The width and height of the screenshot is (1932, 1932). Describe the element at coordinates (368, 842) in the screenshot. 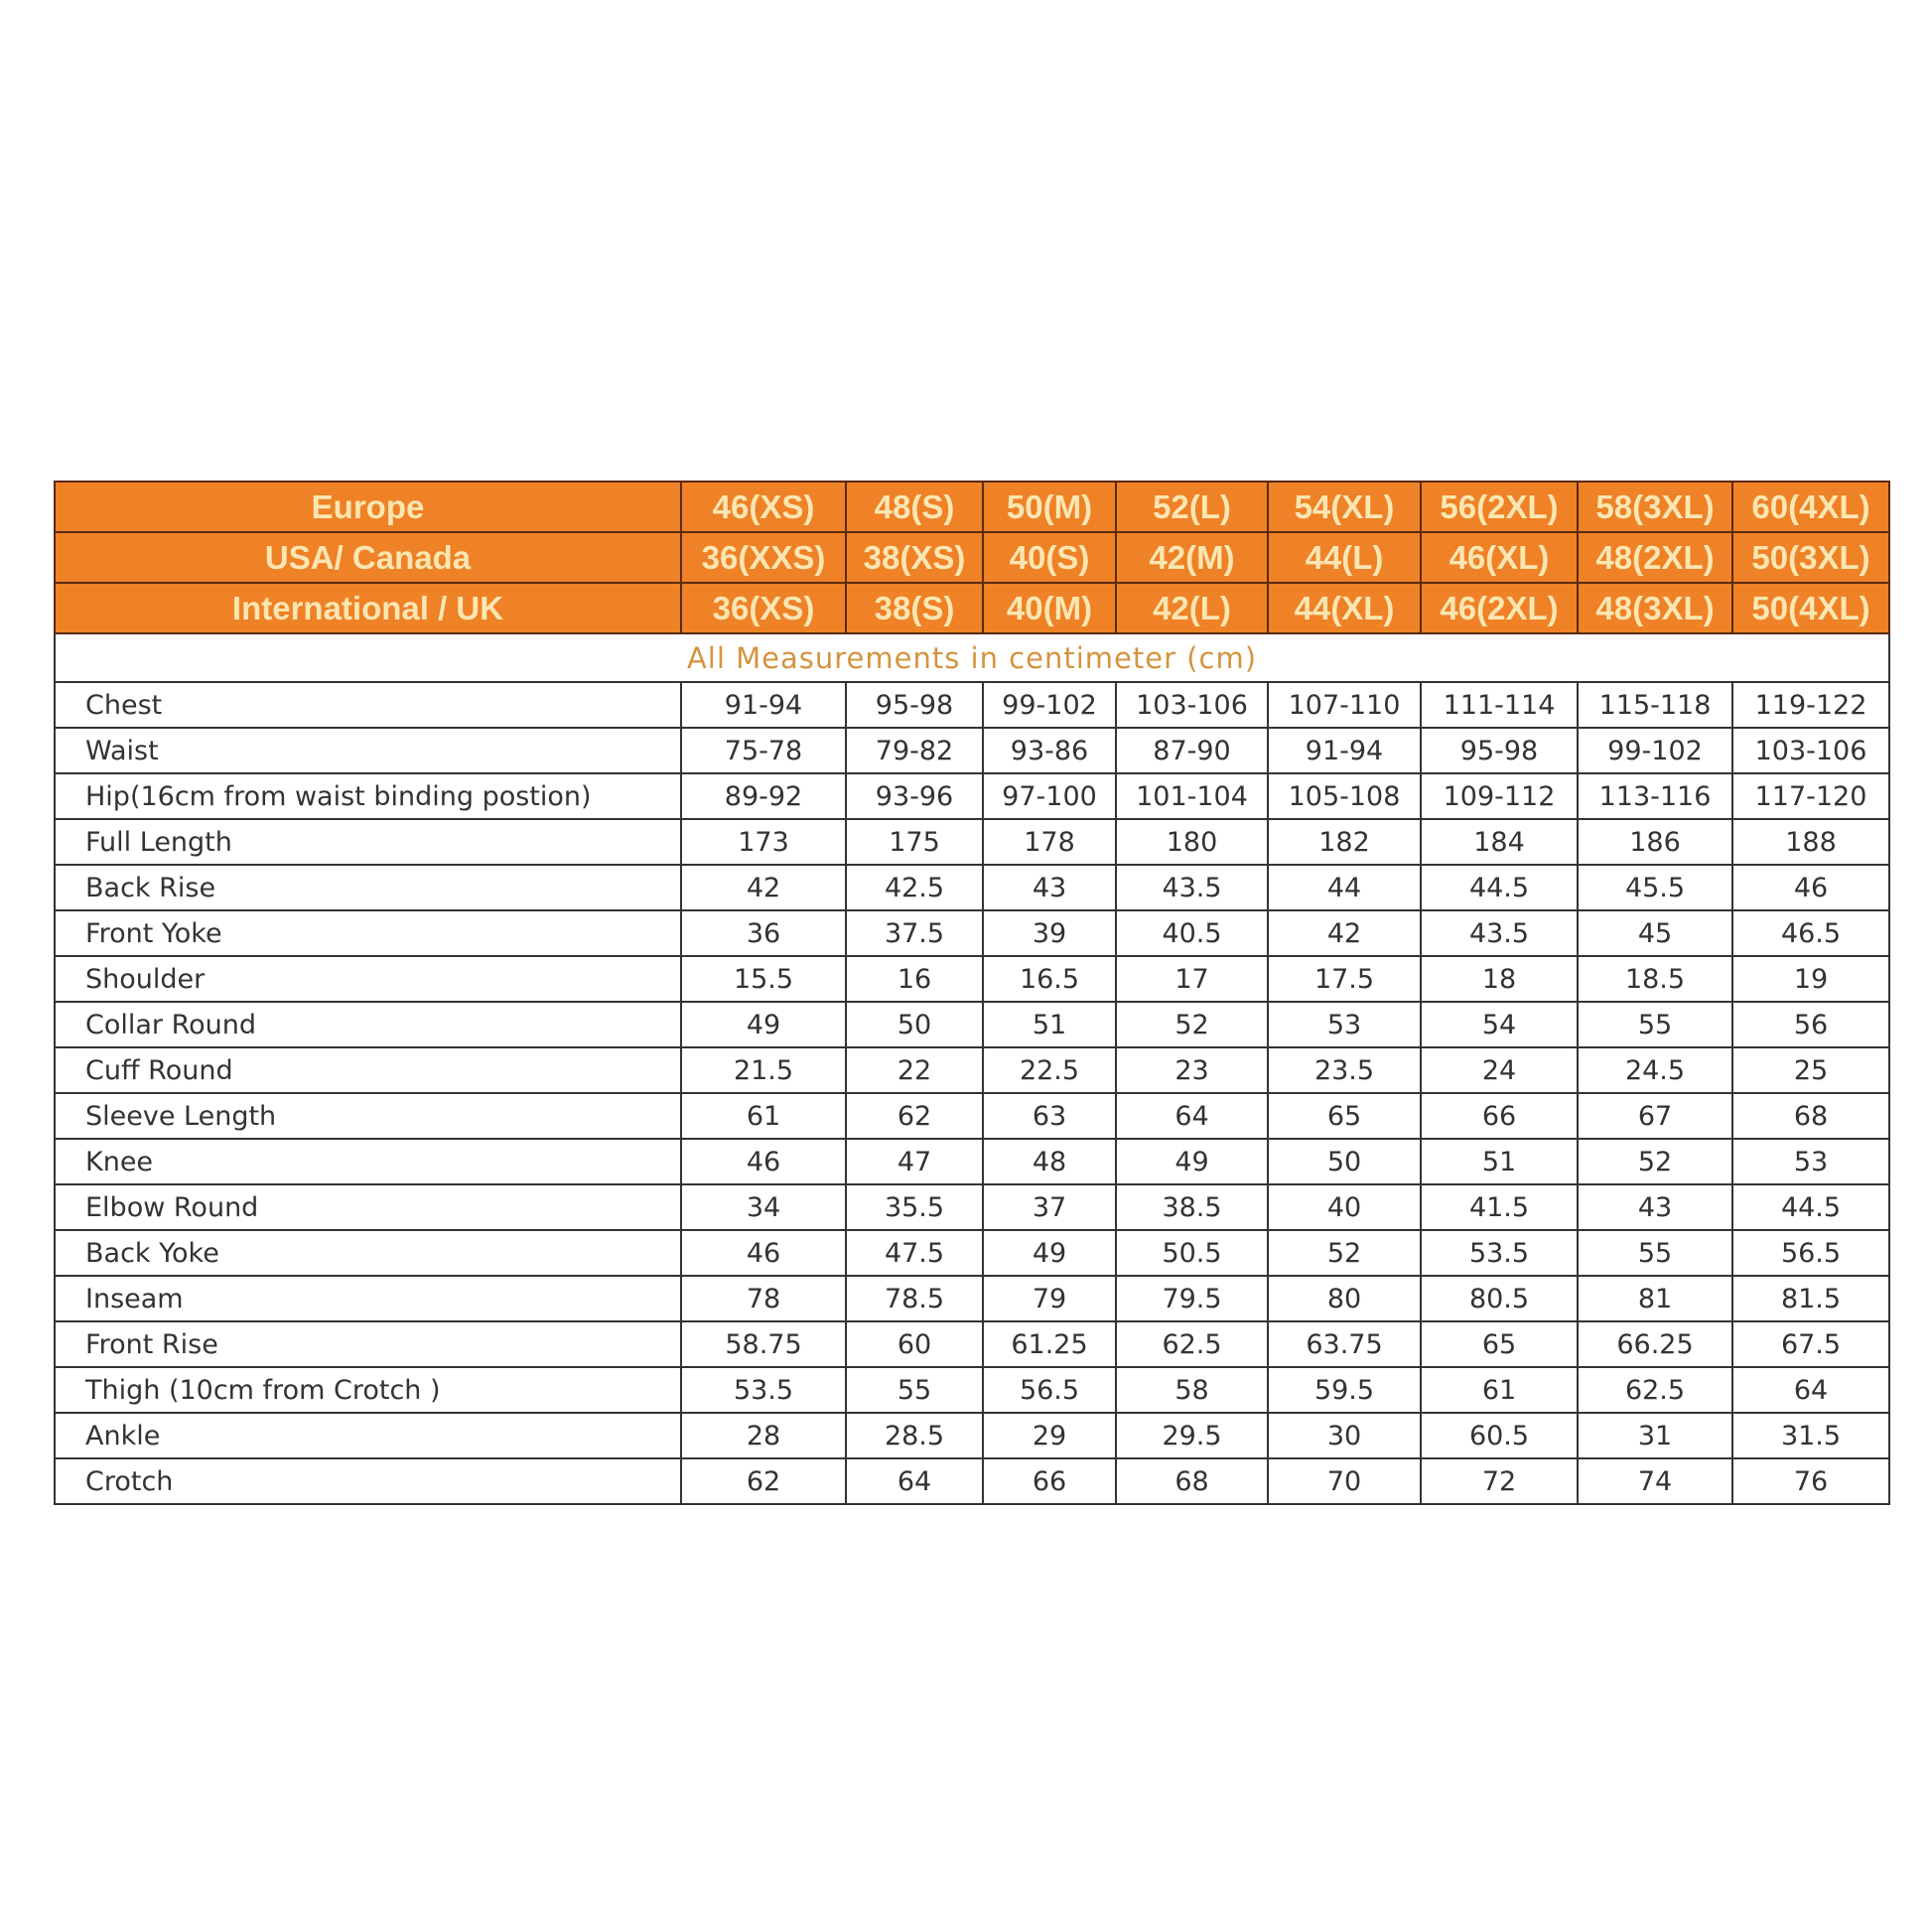

I see `measurement-label: Full Length` at that location.